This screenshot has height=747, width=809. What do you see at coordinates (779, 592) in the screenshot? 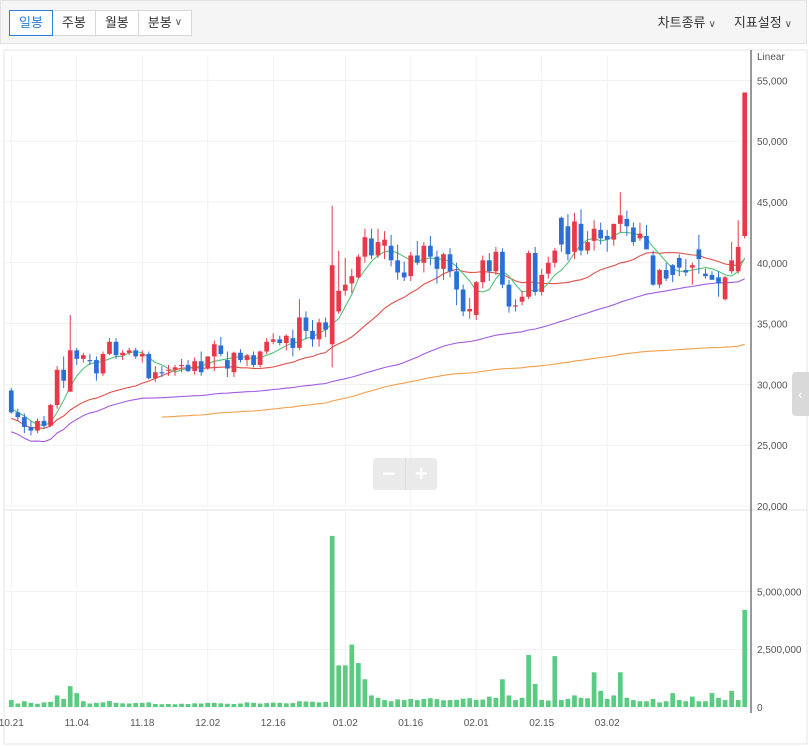
I see `volume-tick-label: 5,000,000` at bounding box center [779, 592].